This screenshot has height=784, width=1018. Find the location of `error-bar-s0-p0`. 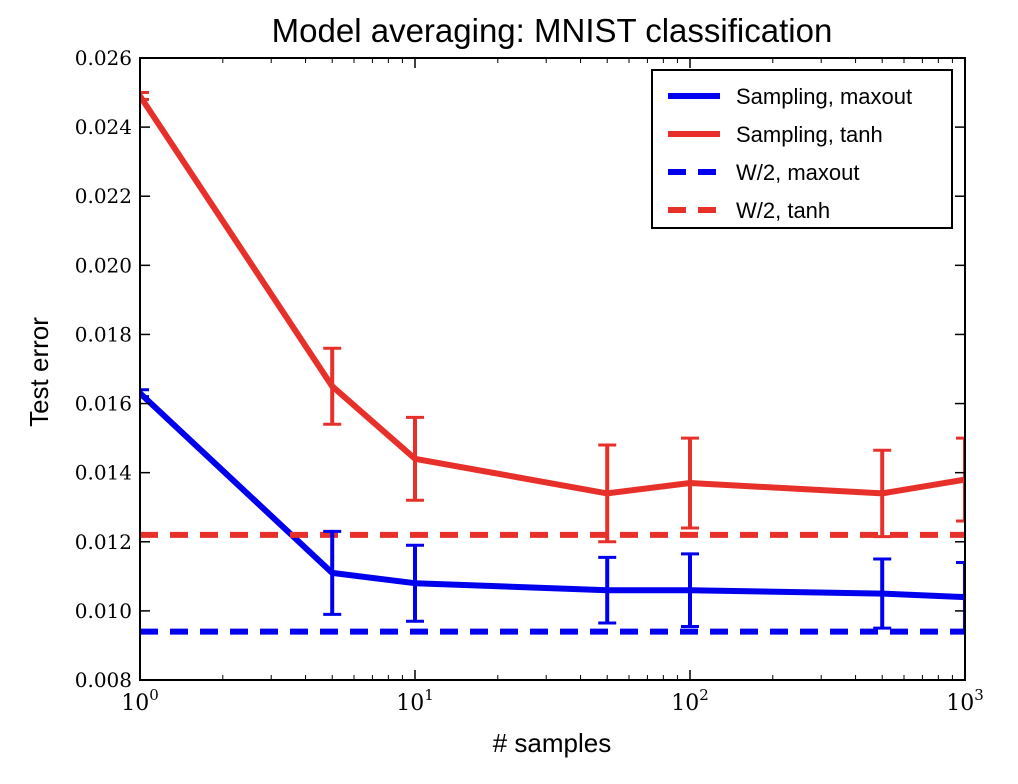

error-bar-s0-p0 is located at coordinates (144, 393).